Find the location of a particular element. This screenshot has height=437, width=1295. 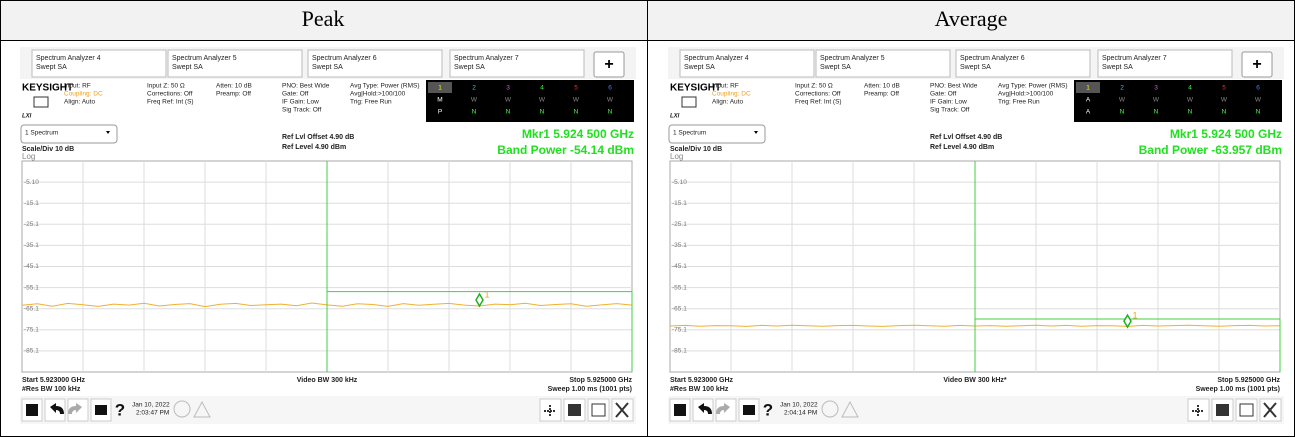

setting: Sig Track: Off is located at coordinates (949, 110).